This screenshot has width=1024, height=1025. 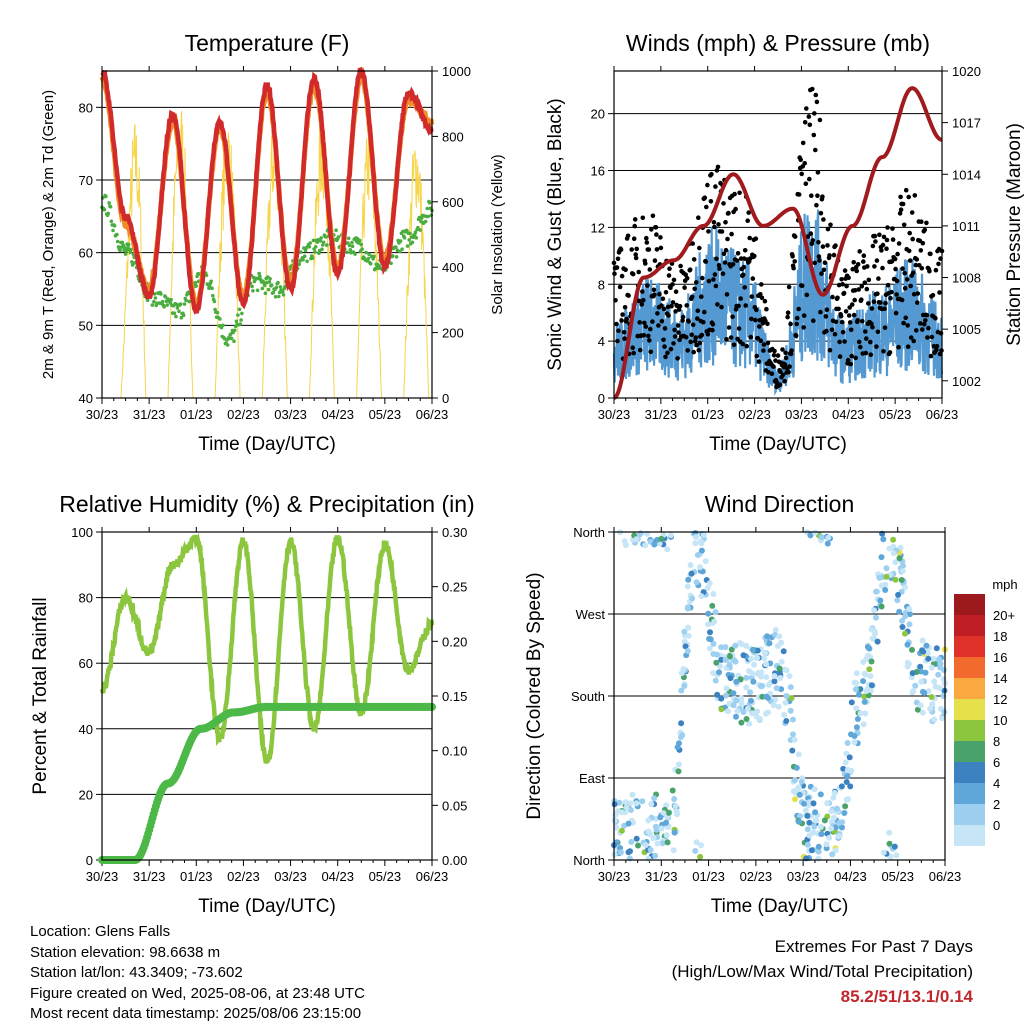 I want to click on x-tick-label: 05/23, so click(x=385, y=876).